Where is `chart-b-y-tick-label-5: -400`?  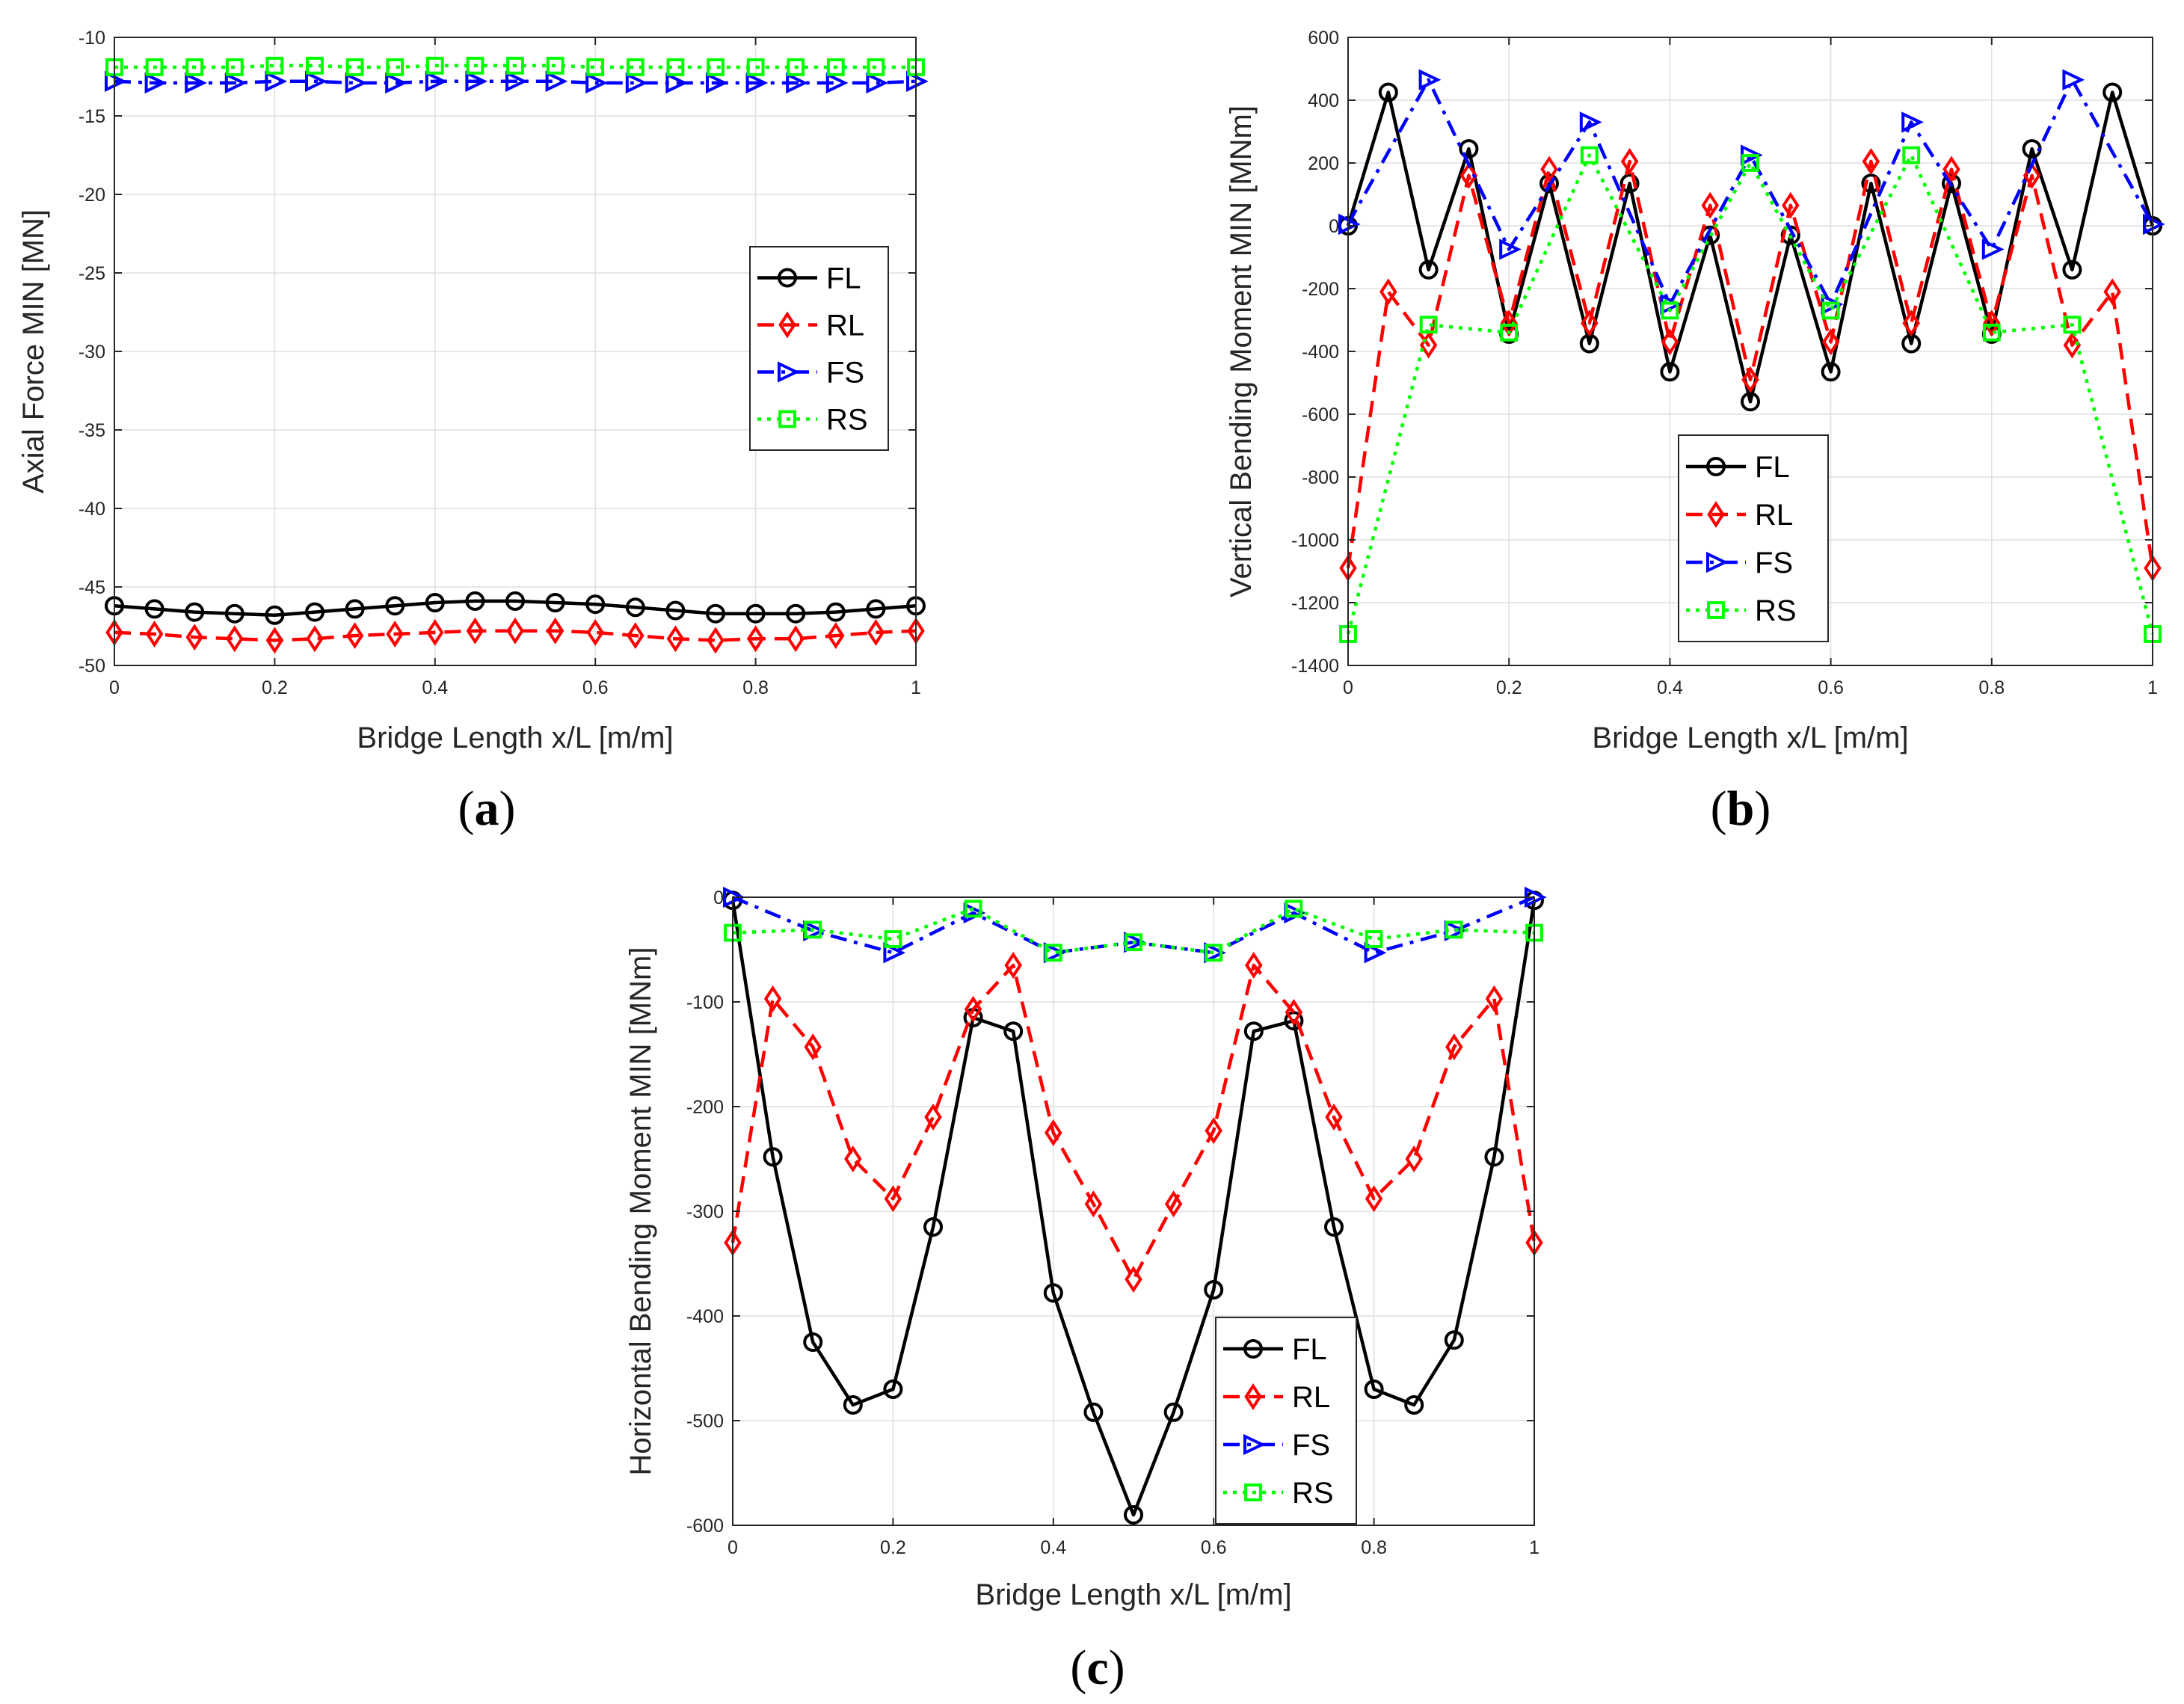 chart-b-y-tick-label-5: -400 is located at coordinates (1320, 352).